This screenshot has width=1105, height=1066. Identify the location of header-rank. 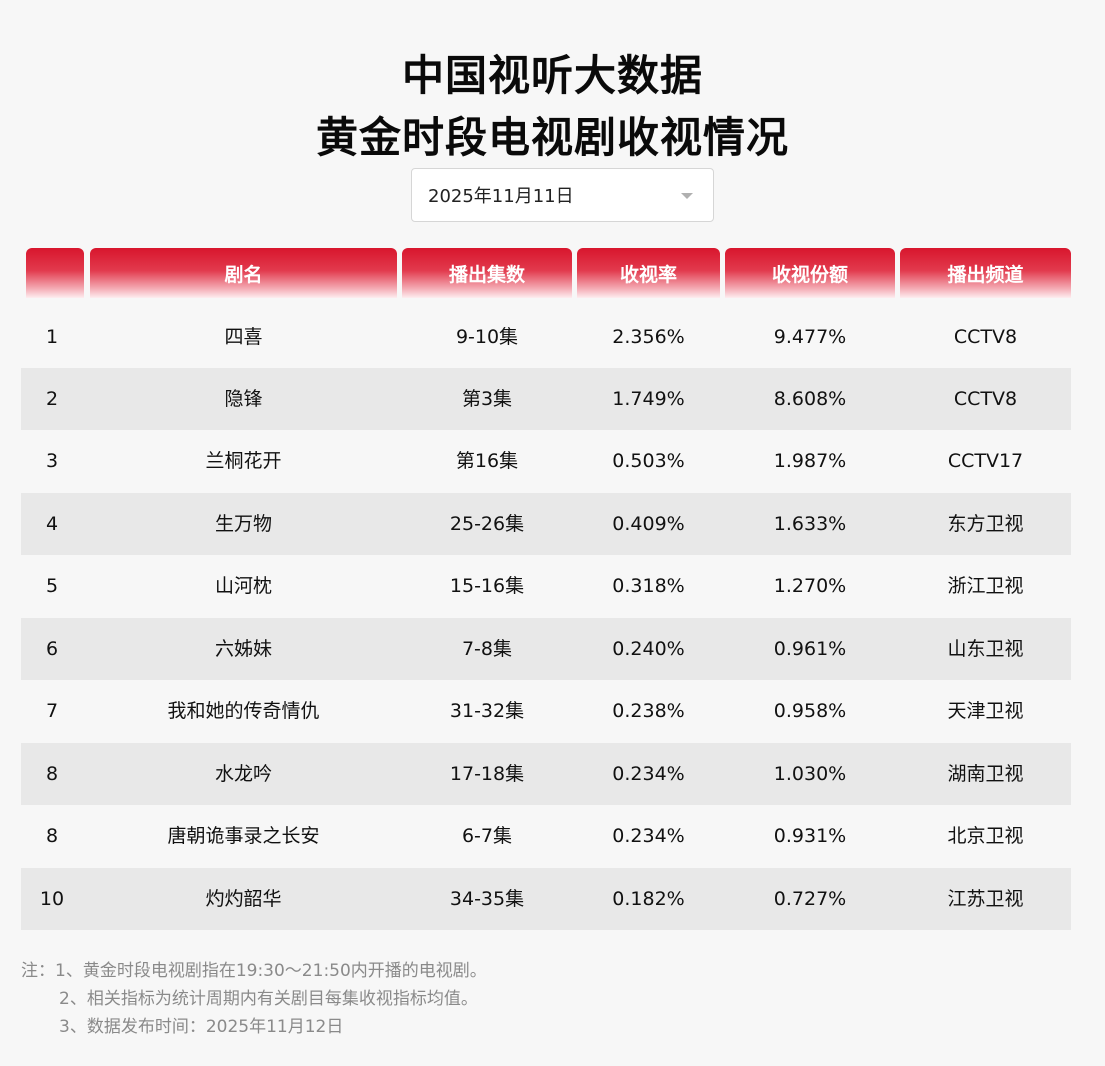
(55, 273).